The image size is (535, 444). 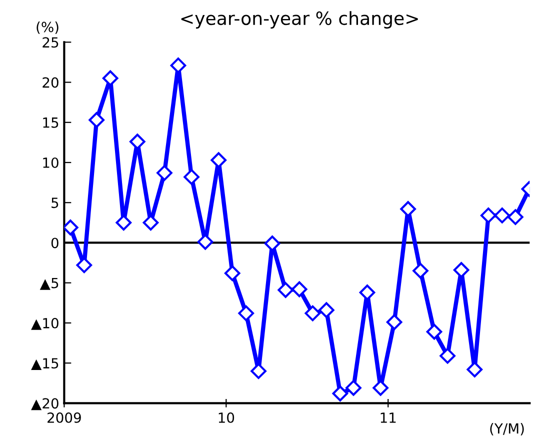 I want to click on y-tick-label: ▲5, so click(x=49, y=284).